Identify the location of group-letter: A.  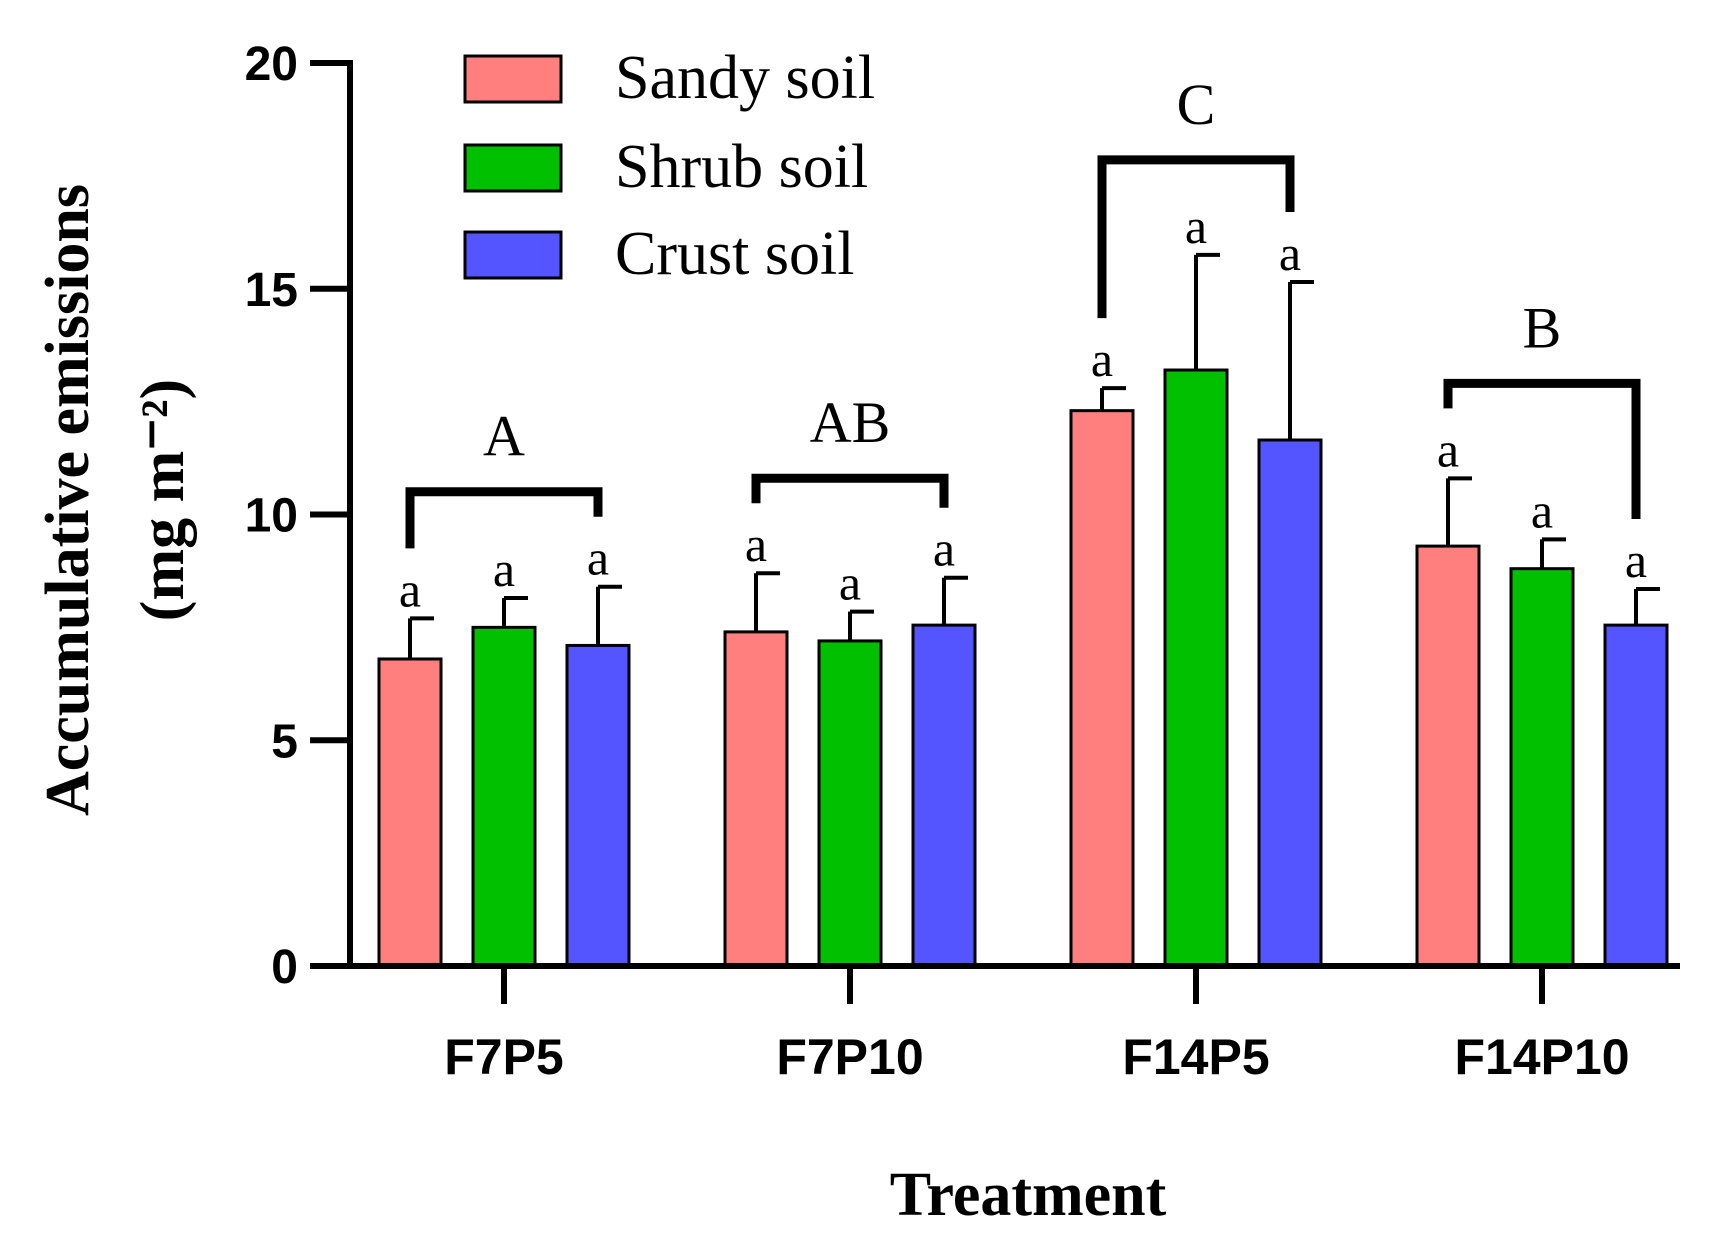
(504, 436).